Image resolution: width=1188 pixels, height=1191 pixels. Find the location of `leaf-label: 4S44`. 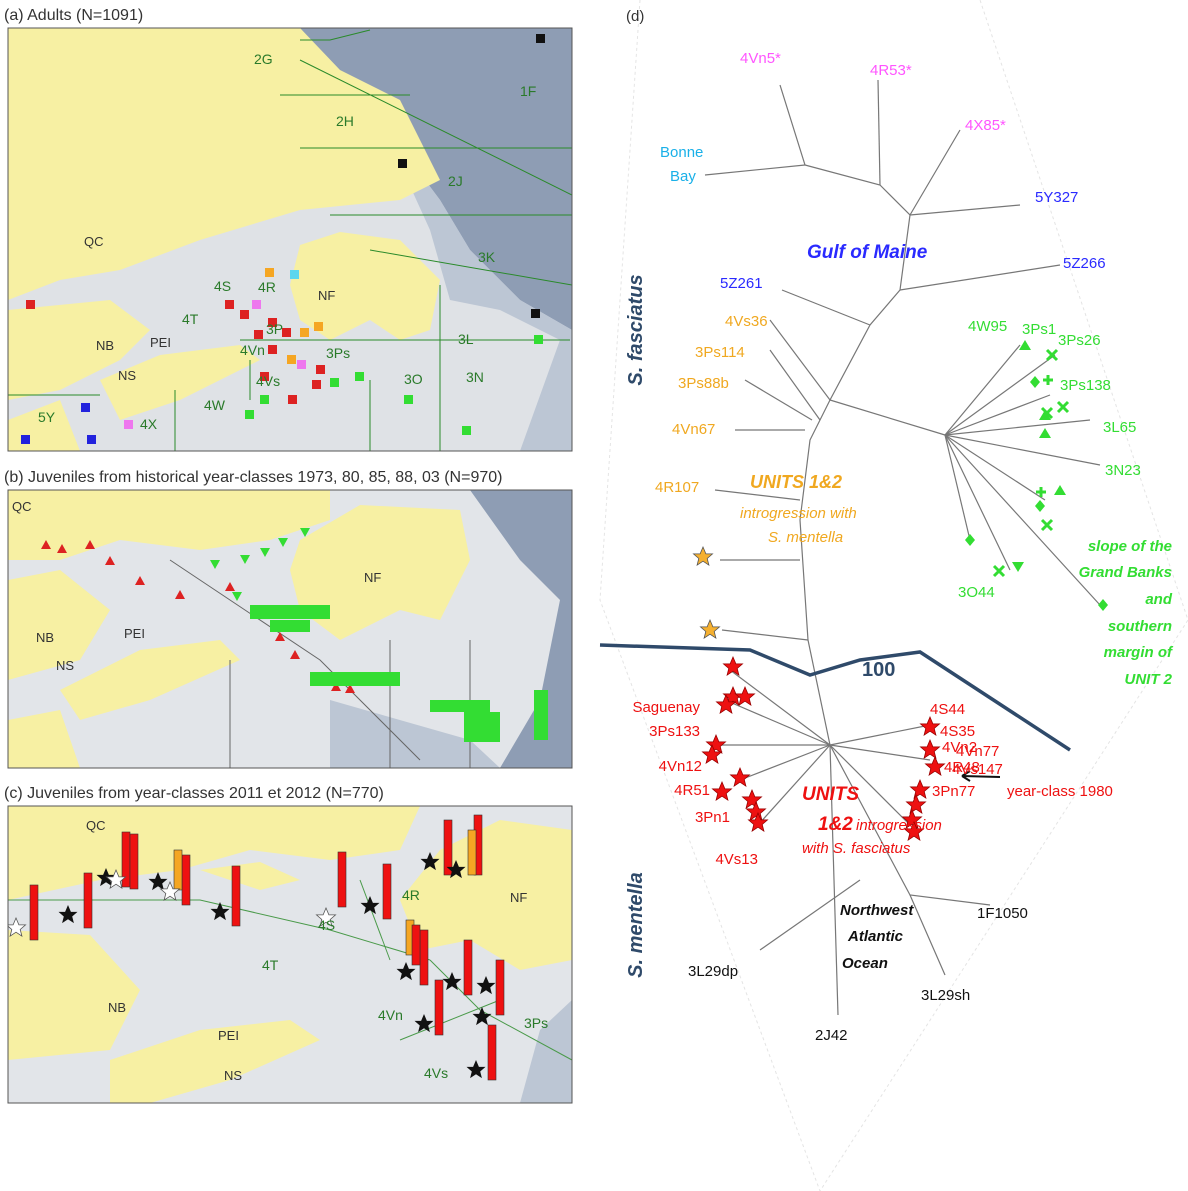

leaf-label: 4S44 is located at coordinates (947, 709).